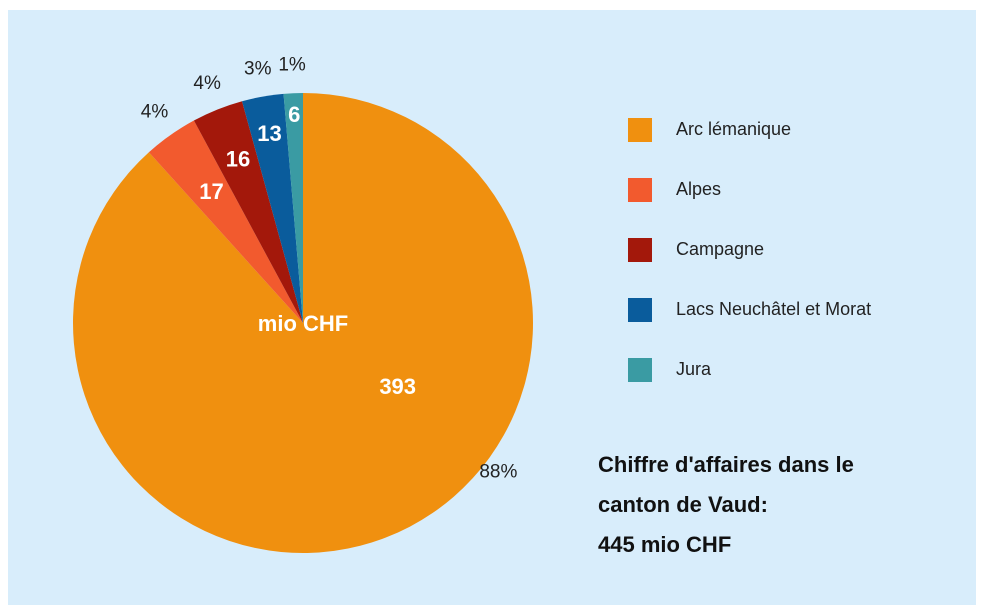 This screenshot has height=614, width=984. What do you see at coordinates (211, 191) in the screenshot?
I see `value-label: 17` at bounding box center [211, 191].